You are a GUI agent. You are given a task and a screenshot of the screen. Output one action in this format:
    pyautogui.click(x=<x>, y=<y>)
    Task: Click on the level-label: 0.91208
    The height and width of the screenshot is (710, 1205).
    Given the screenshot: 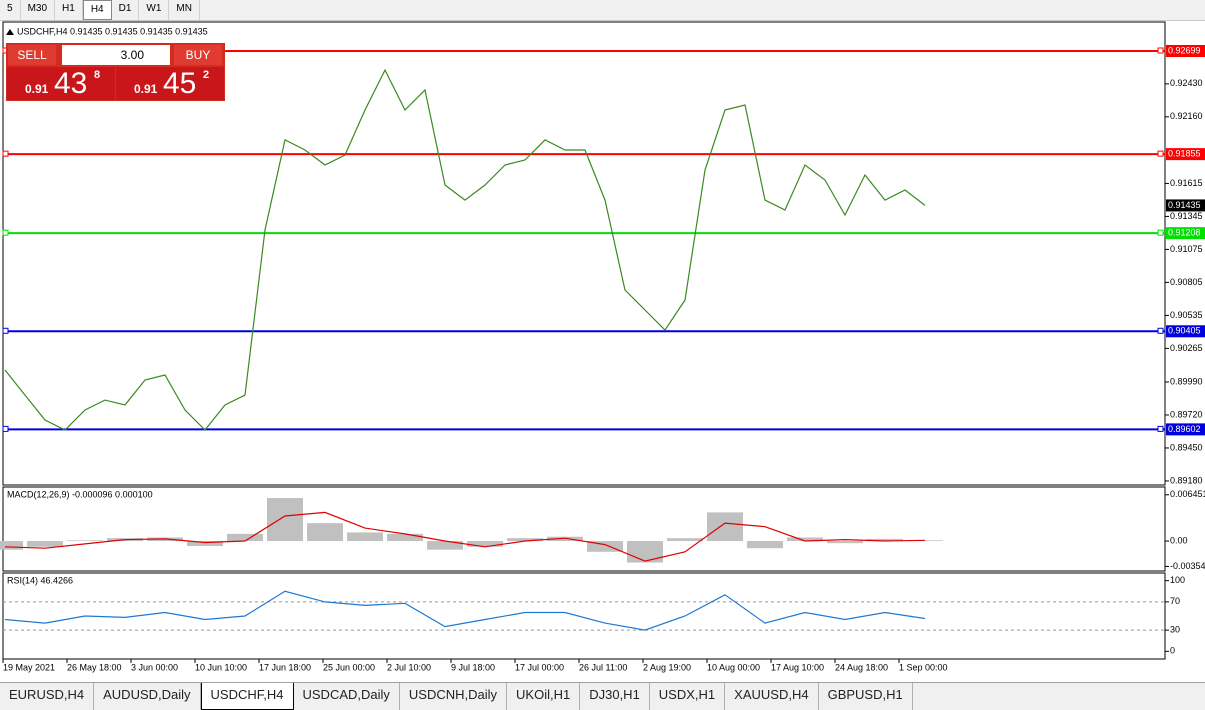 What is the action you would take?
    pyautogui.click(x=1184, y=233)
    